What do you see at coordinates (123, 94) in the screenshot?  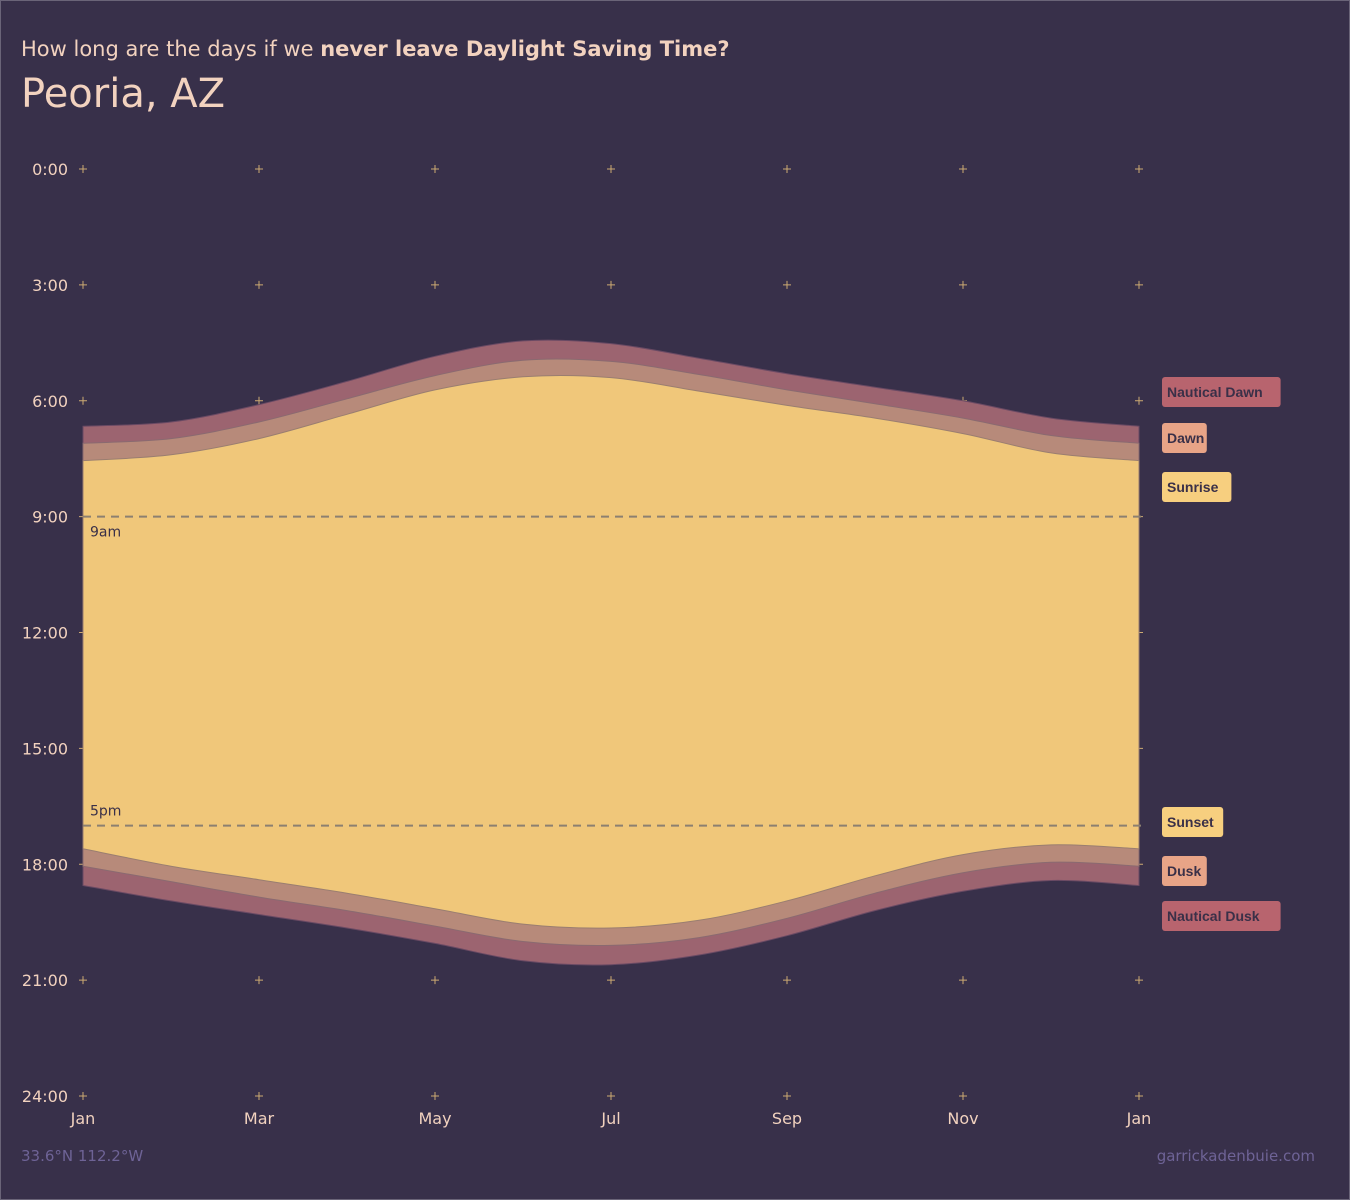 I see `chart-title: Peoria, AZ` at bounding box center [123, 94].